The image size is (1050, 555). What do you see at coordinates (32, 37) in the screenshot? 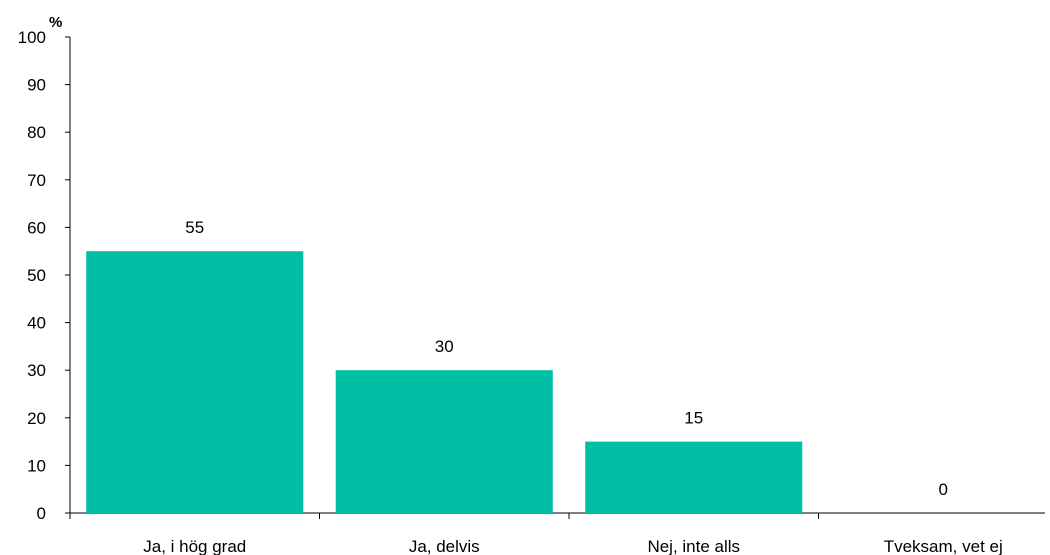
I see `y-tick-label: 100` at bounding box center [32, 37].